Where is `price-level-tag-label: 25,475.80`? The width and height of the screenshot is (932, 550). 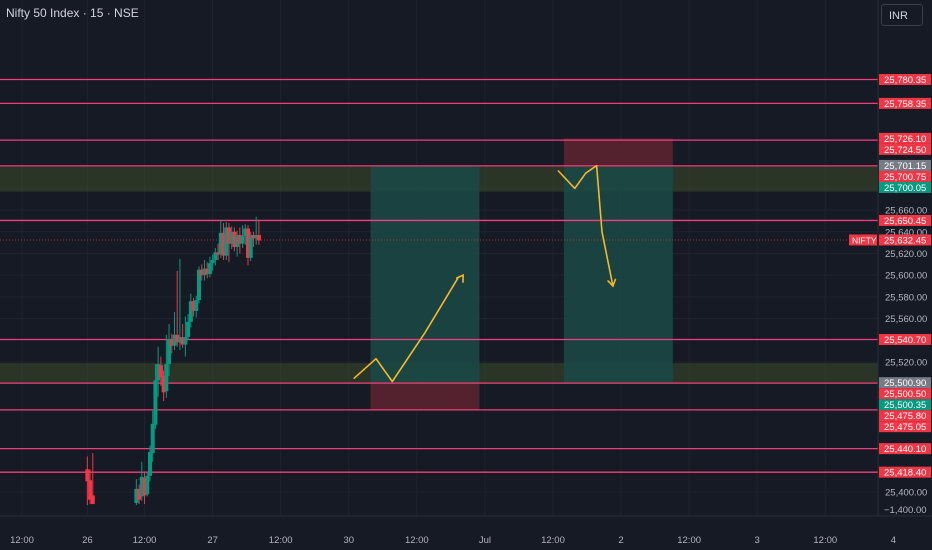
price-level-tag-label: 25,475.80 is located at coordinates (905, 416).